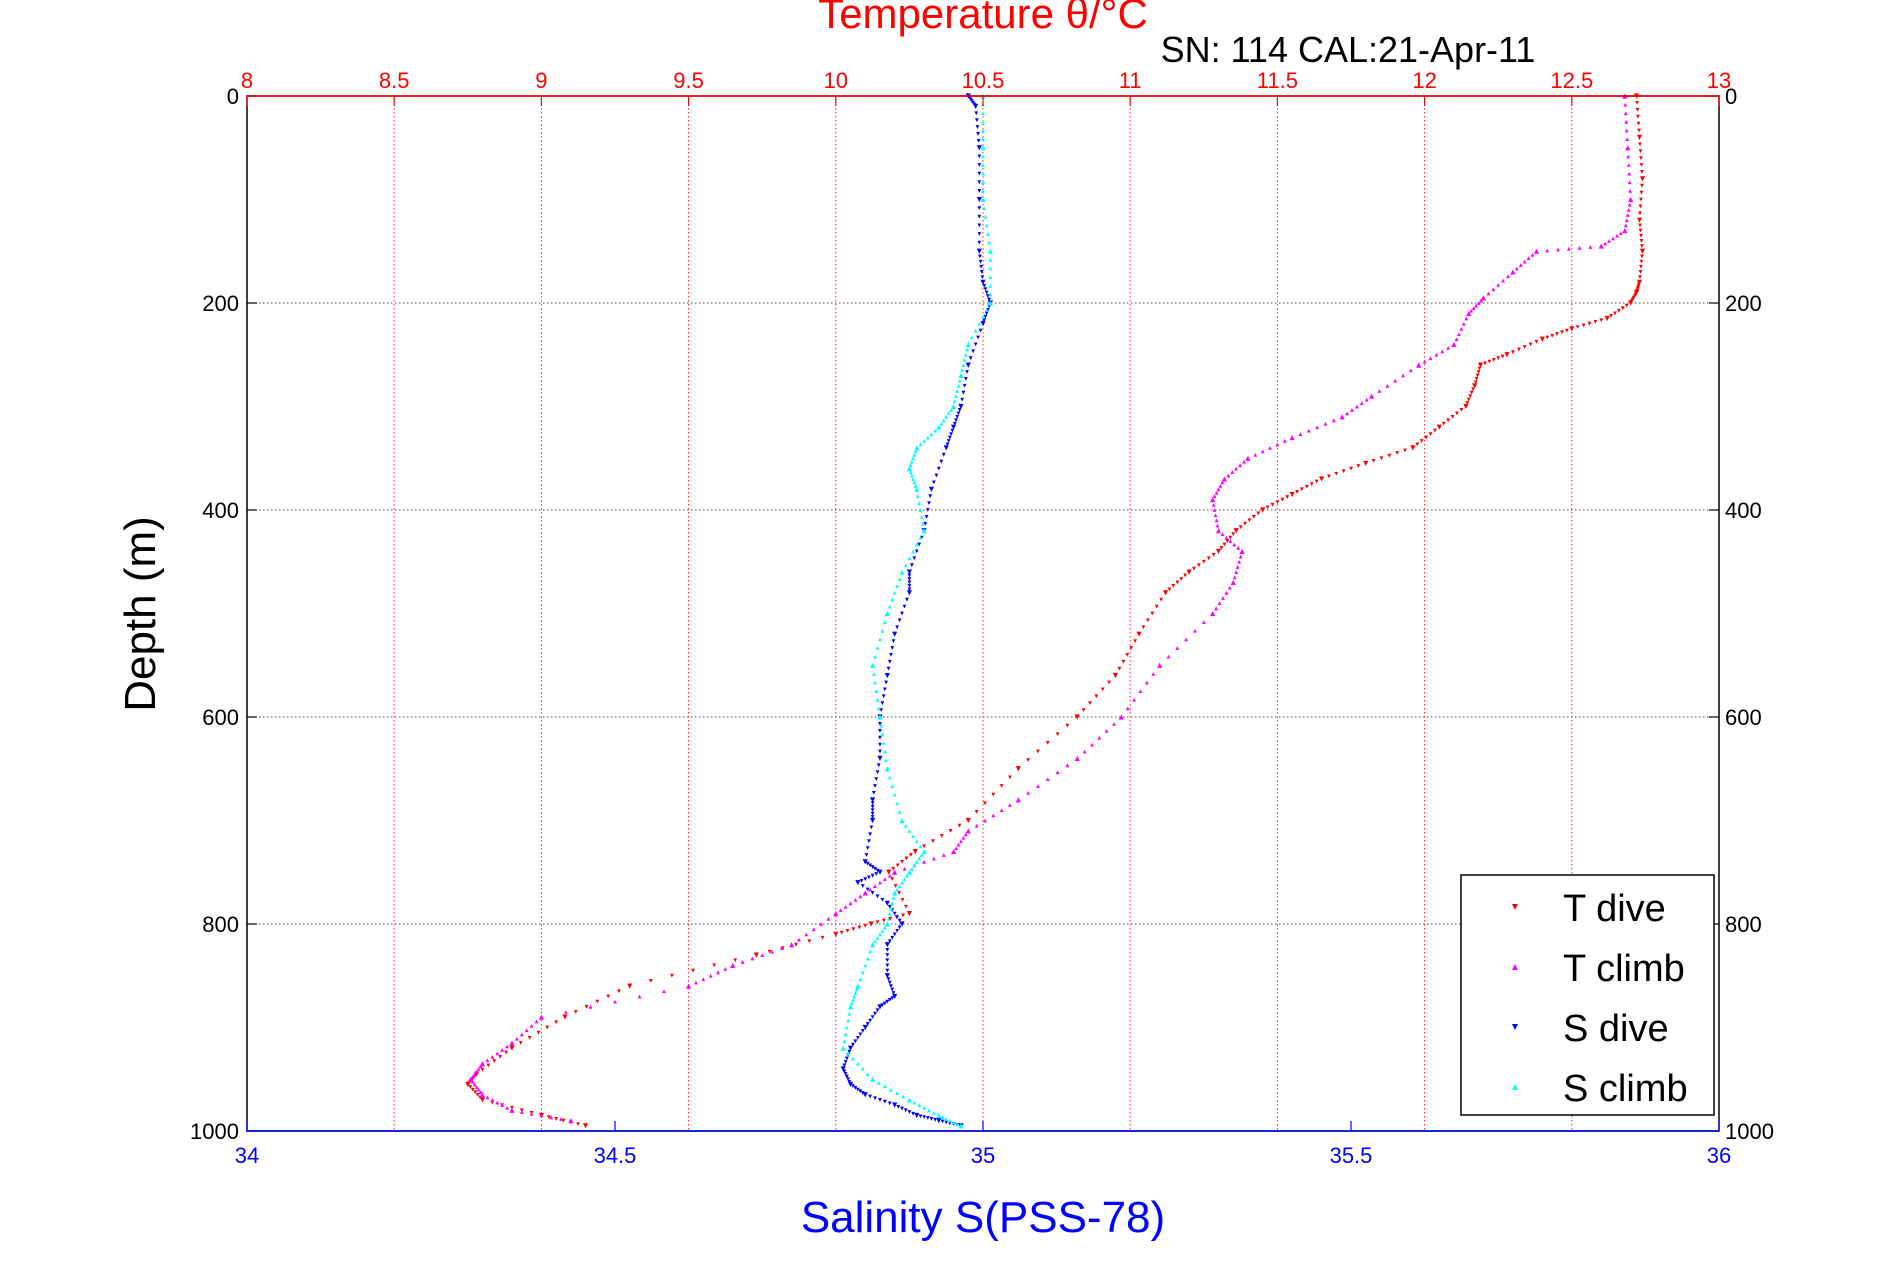  I want to click on y-tick-label-right: 400, so click(1743, 510).